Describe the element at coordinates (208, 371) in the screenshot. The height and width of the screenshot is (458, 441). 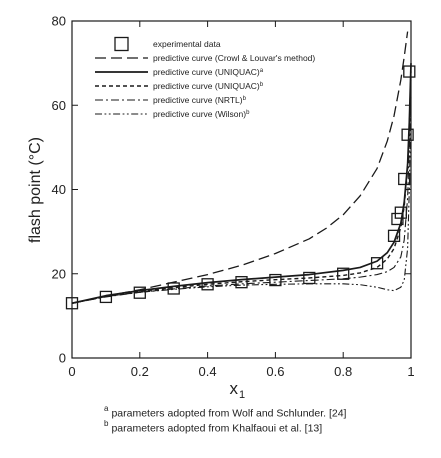
I see `x-tick-label: 0.4` at that location.